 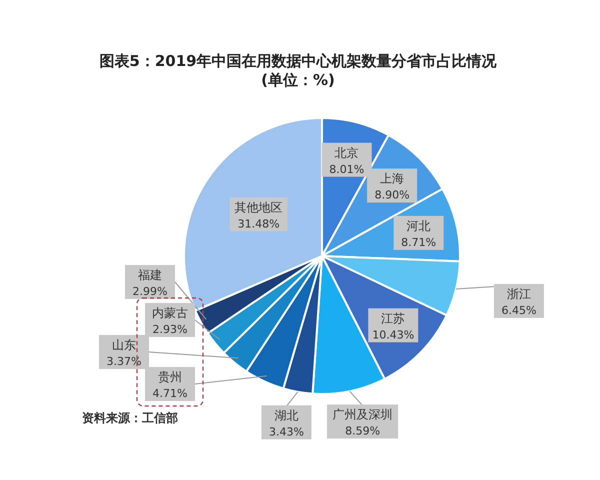 What do you see at coordinates (346, 169) in the screenshot?
I see `data-label: 8.01%` at bounding box center [346, 169].